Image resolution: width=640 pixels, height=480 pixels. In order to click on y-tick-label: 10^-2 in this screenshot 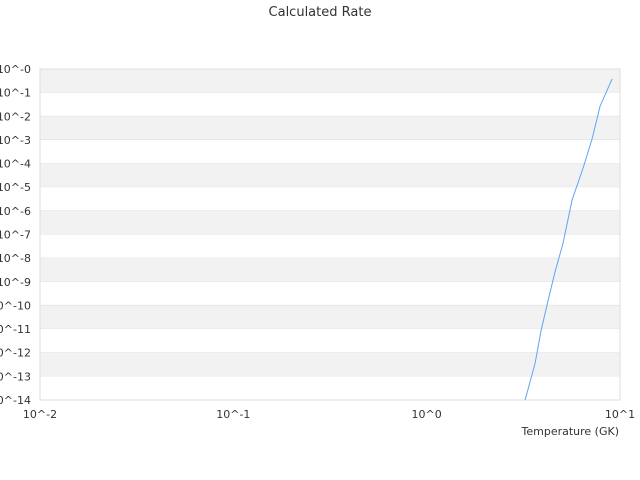, I will do `click(15, 116)`.